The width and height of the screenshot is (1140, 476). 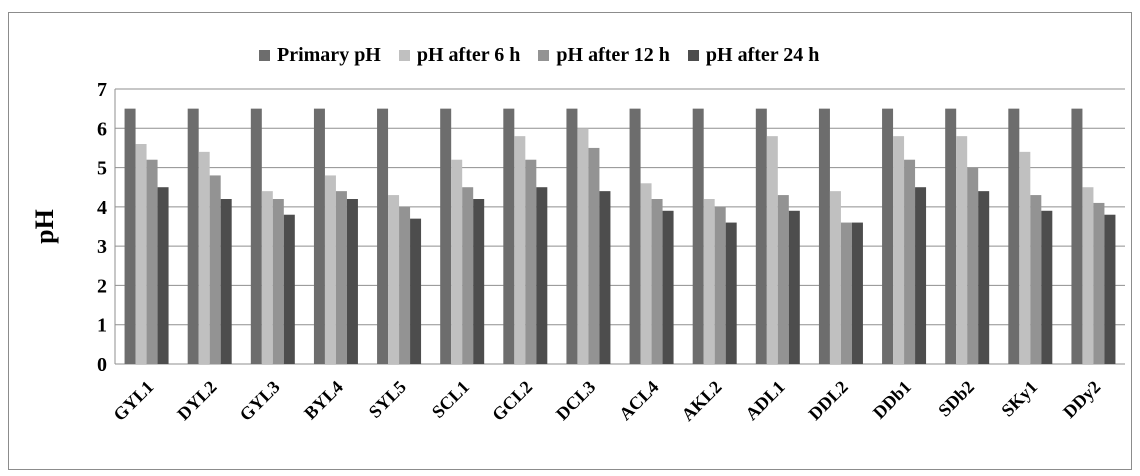 I want to click on y-tick-label: 1, so click(x=102, y=326).